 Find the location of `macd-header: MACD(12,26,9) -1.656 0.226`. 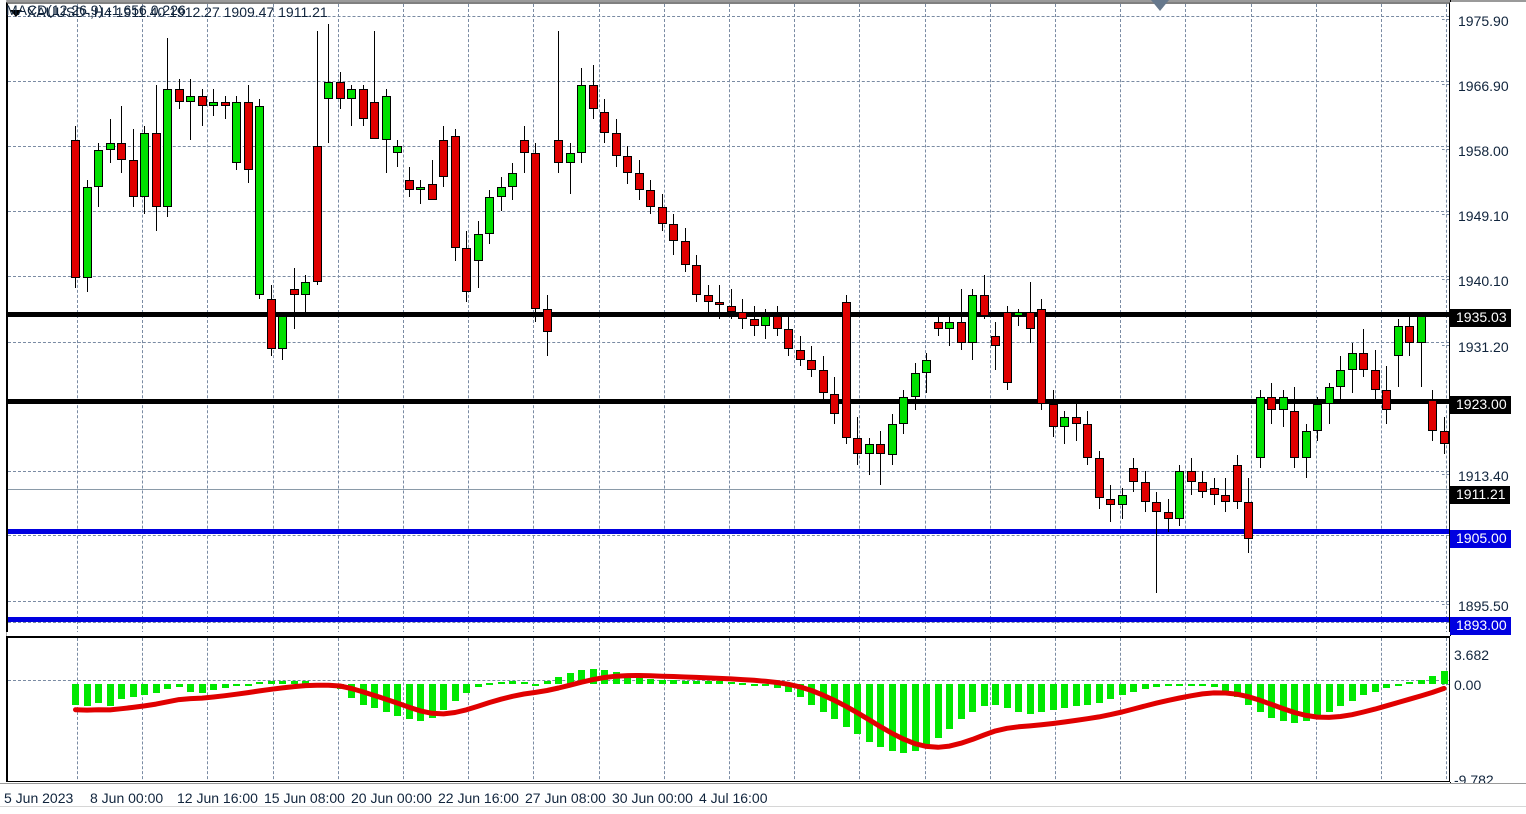

macd-header: MACD(12,26,9) -1.656 0.226 is located at coordinates (96, 10).